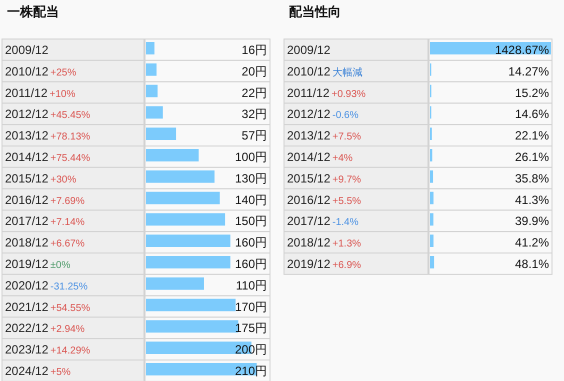 This screenshot has height=381, width=564. What do you see at coordinates (254, 93) in the screenshot?
I see `data-label: 22円` at bounding box center [254, 93].